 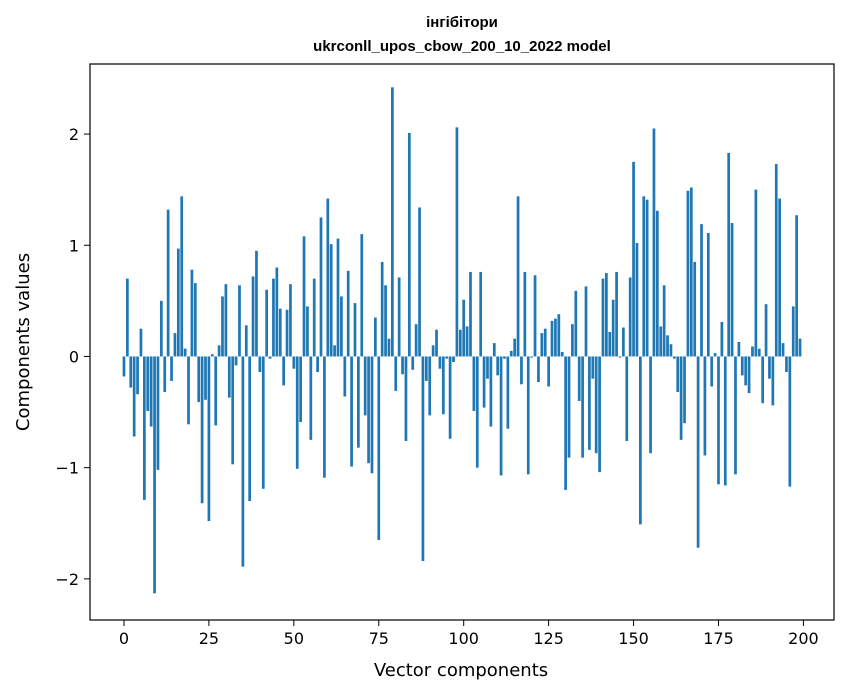 What do you see at coordinates (74, 134) in the screenshot?
I see `y-tick-label: 2` at bounding box center [74, 134].